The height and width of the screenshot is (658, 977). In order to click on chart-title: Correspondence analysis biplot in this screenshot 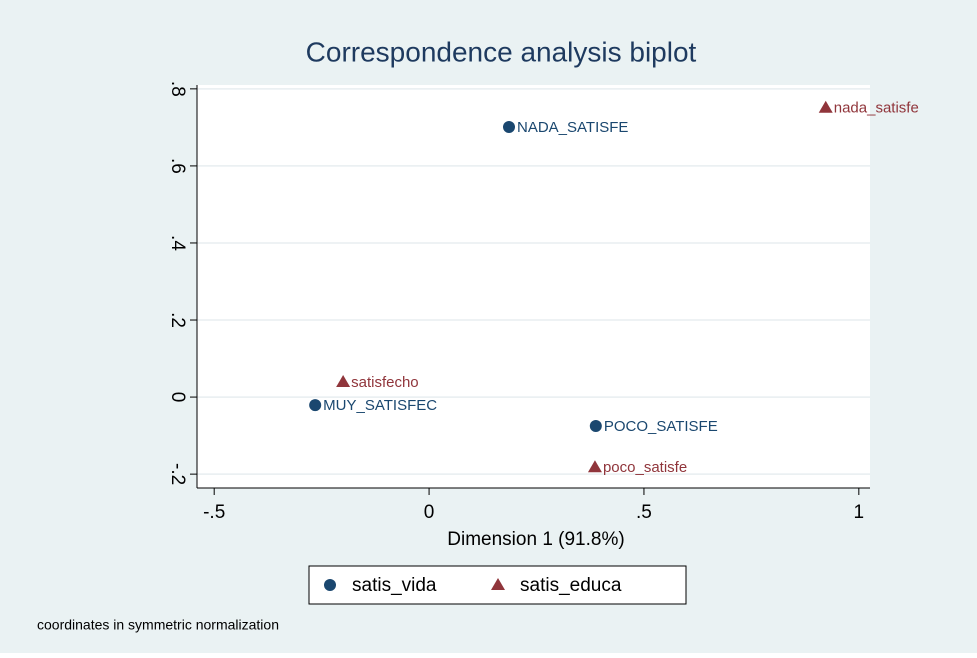, I will do `click(501, 51)`.